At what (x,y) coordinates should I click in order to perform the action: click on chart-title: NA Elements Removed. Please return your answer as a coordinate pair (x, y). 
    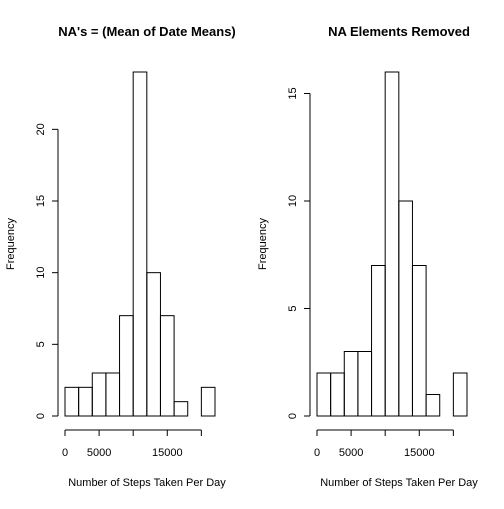
    Looking at the image, I should click on (399, 31).